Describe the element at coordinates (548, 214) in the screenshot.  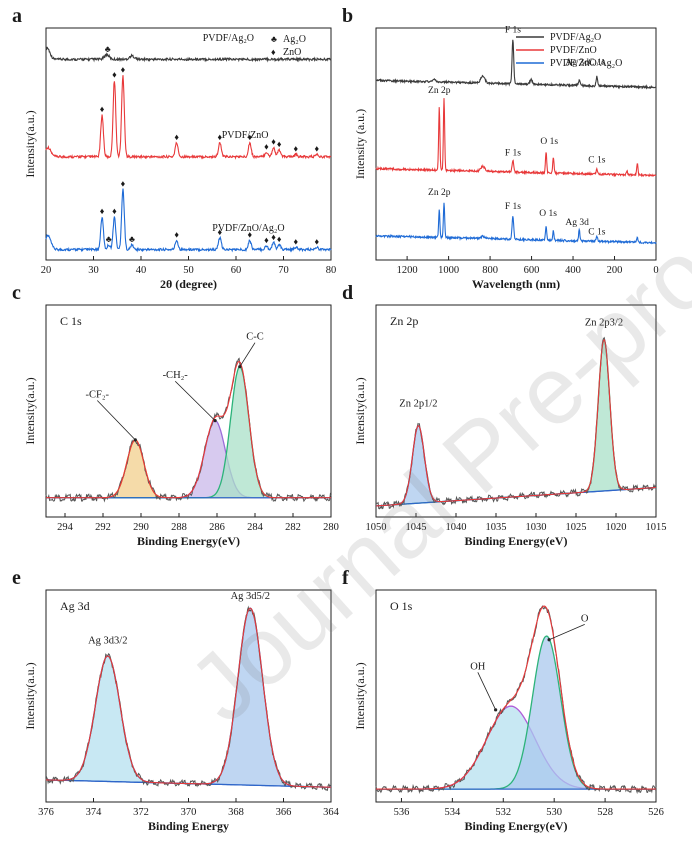
I see `peak-label-b-2-2: O 1s` at that location.